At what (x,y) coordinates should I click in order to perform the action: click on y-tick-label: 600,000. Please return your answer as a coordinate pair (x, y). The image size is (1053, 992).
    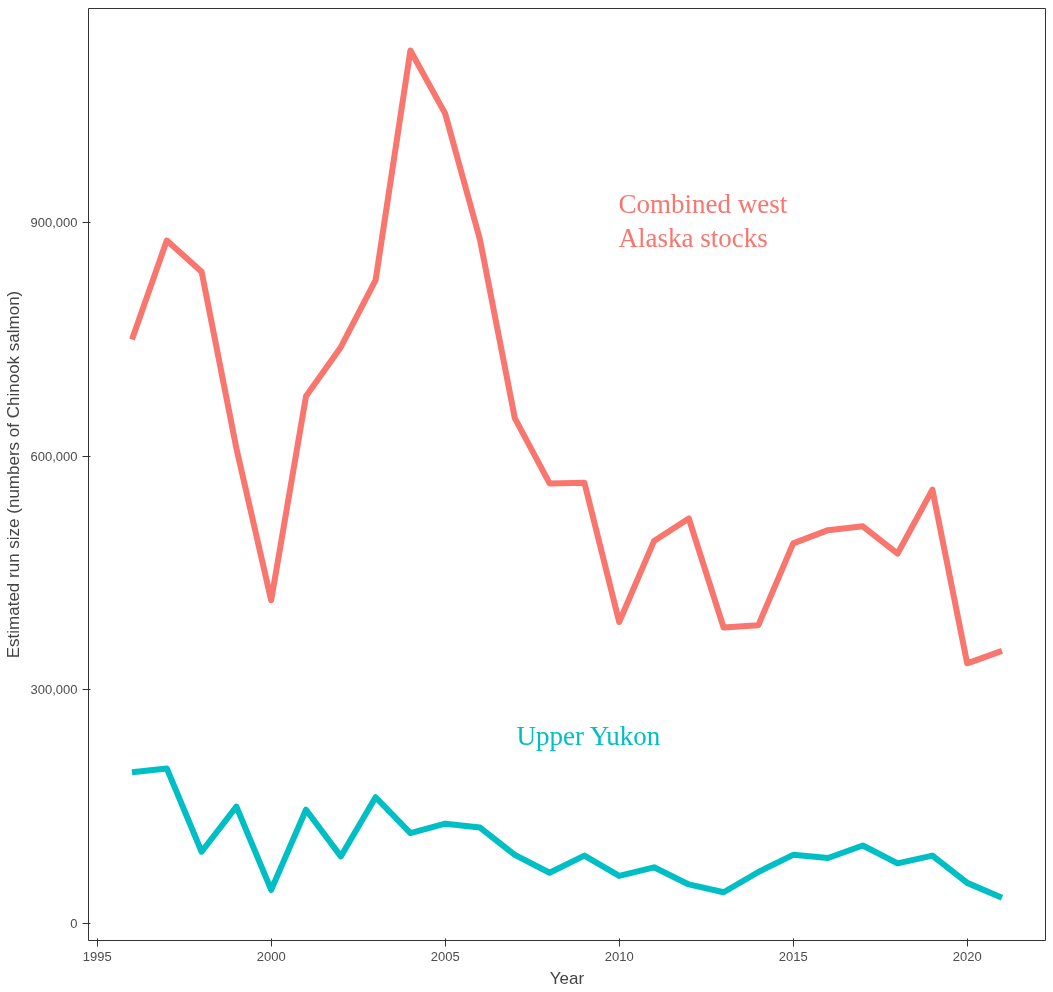
    Looking at the image, I should click on (54, 456).